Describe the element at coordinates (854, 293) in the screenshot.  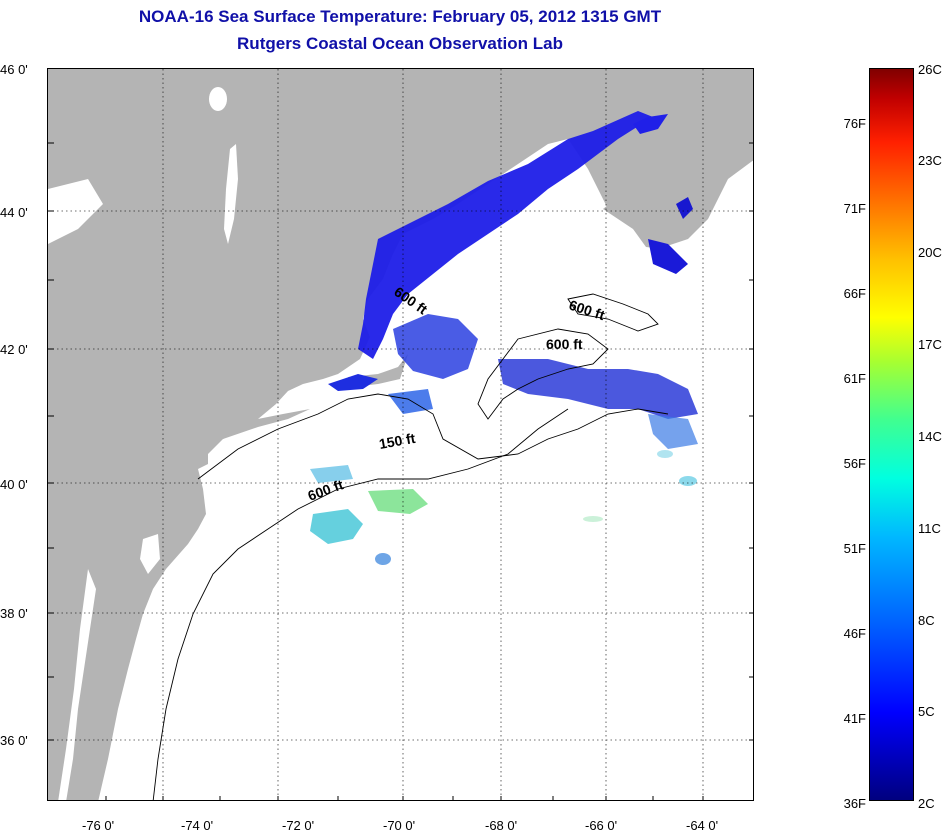
I see `colorbar-f-66: 66F` at that location.